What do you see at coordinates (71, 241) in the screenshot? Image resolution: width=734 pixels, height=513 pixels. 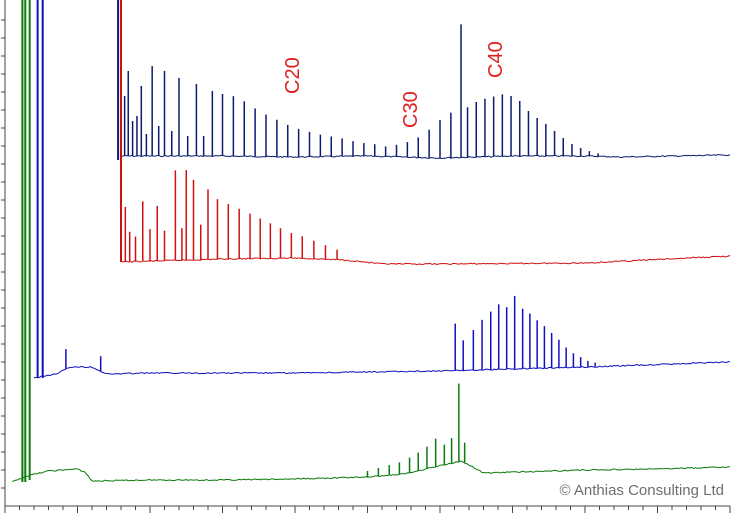 I see `solvent-peaks` at bounding box center [71, 241].